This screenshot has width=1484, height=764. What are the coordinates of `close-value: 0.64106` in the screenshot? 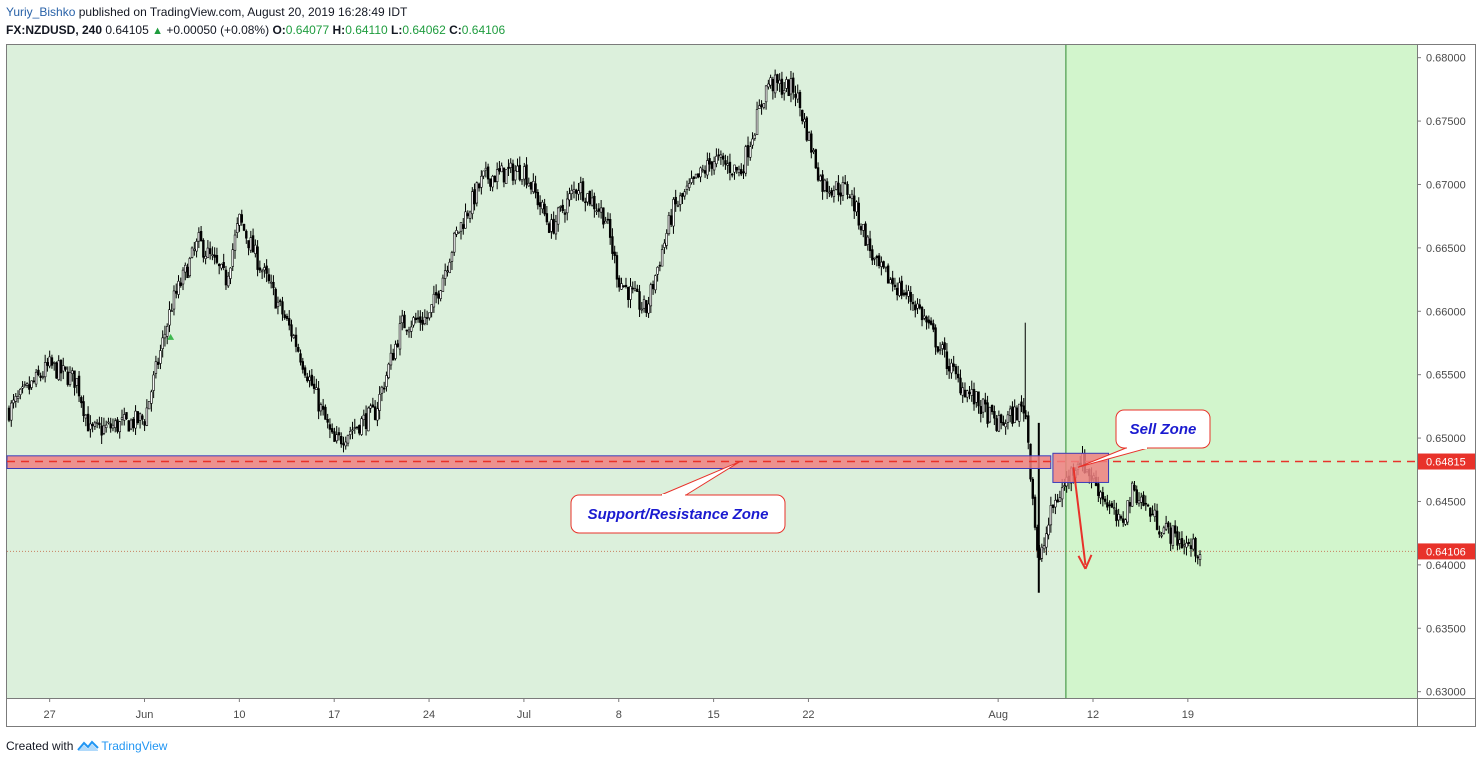 It's located at (483, 30).